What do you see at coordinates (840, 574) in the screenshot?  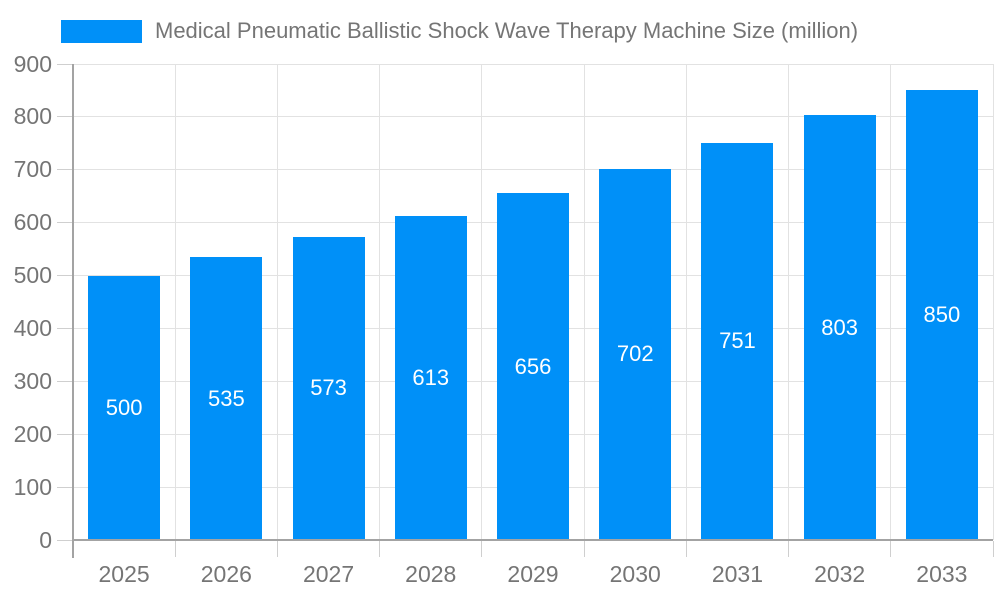 I see `x-tick-label: 2032` at bounding box center [840, 574].